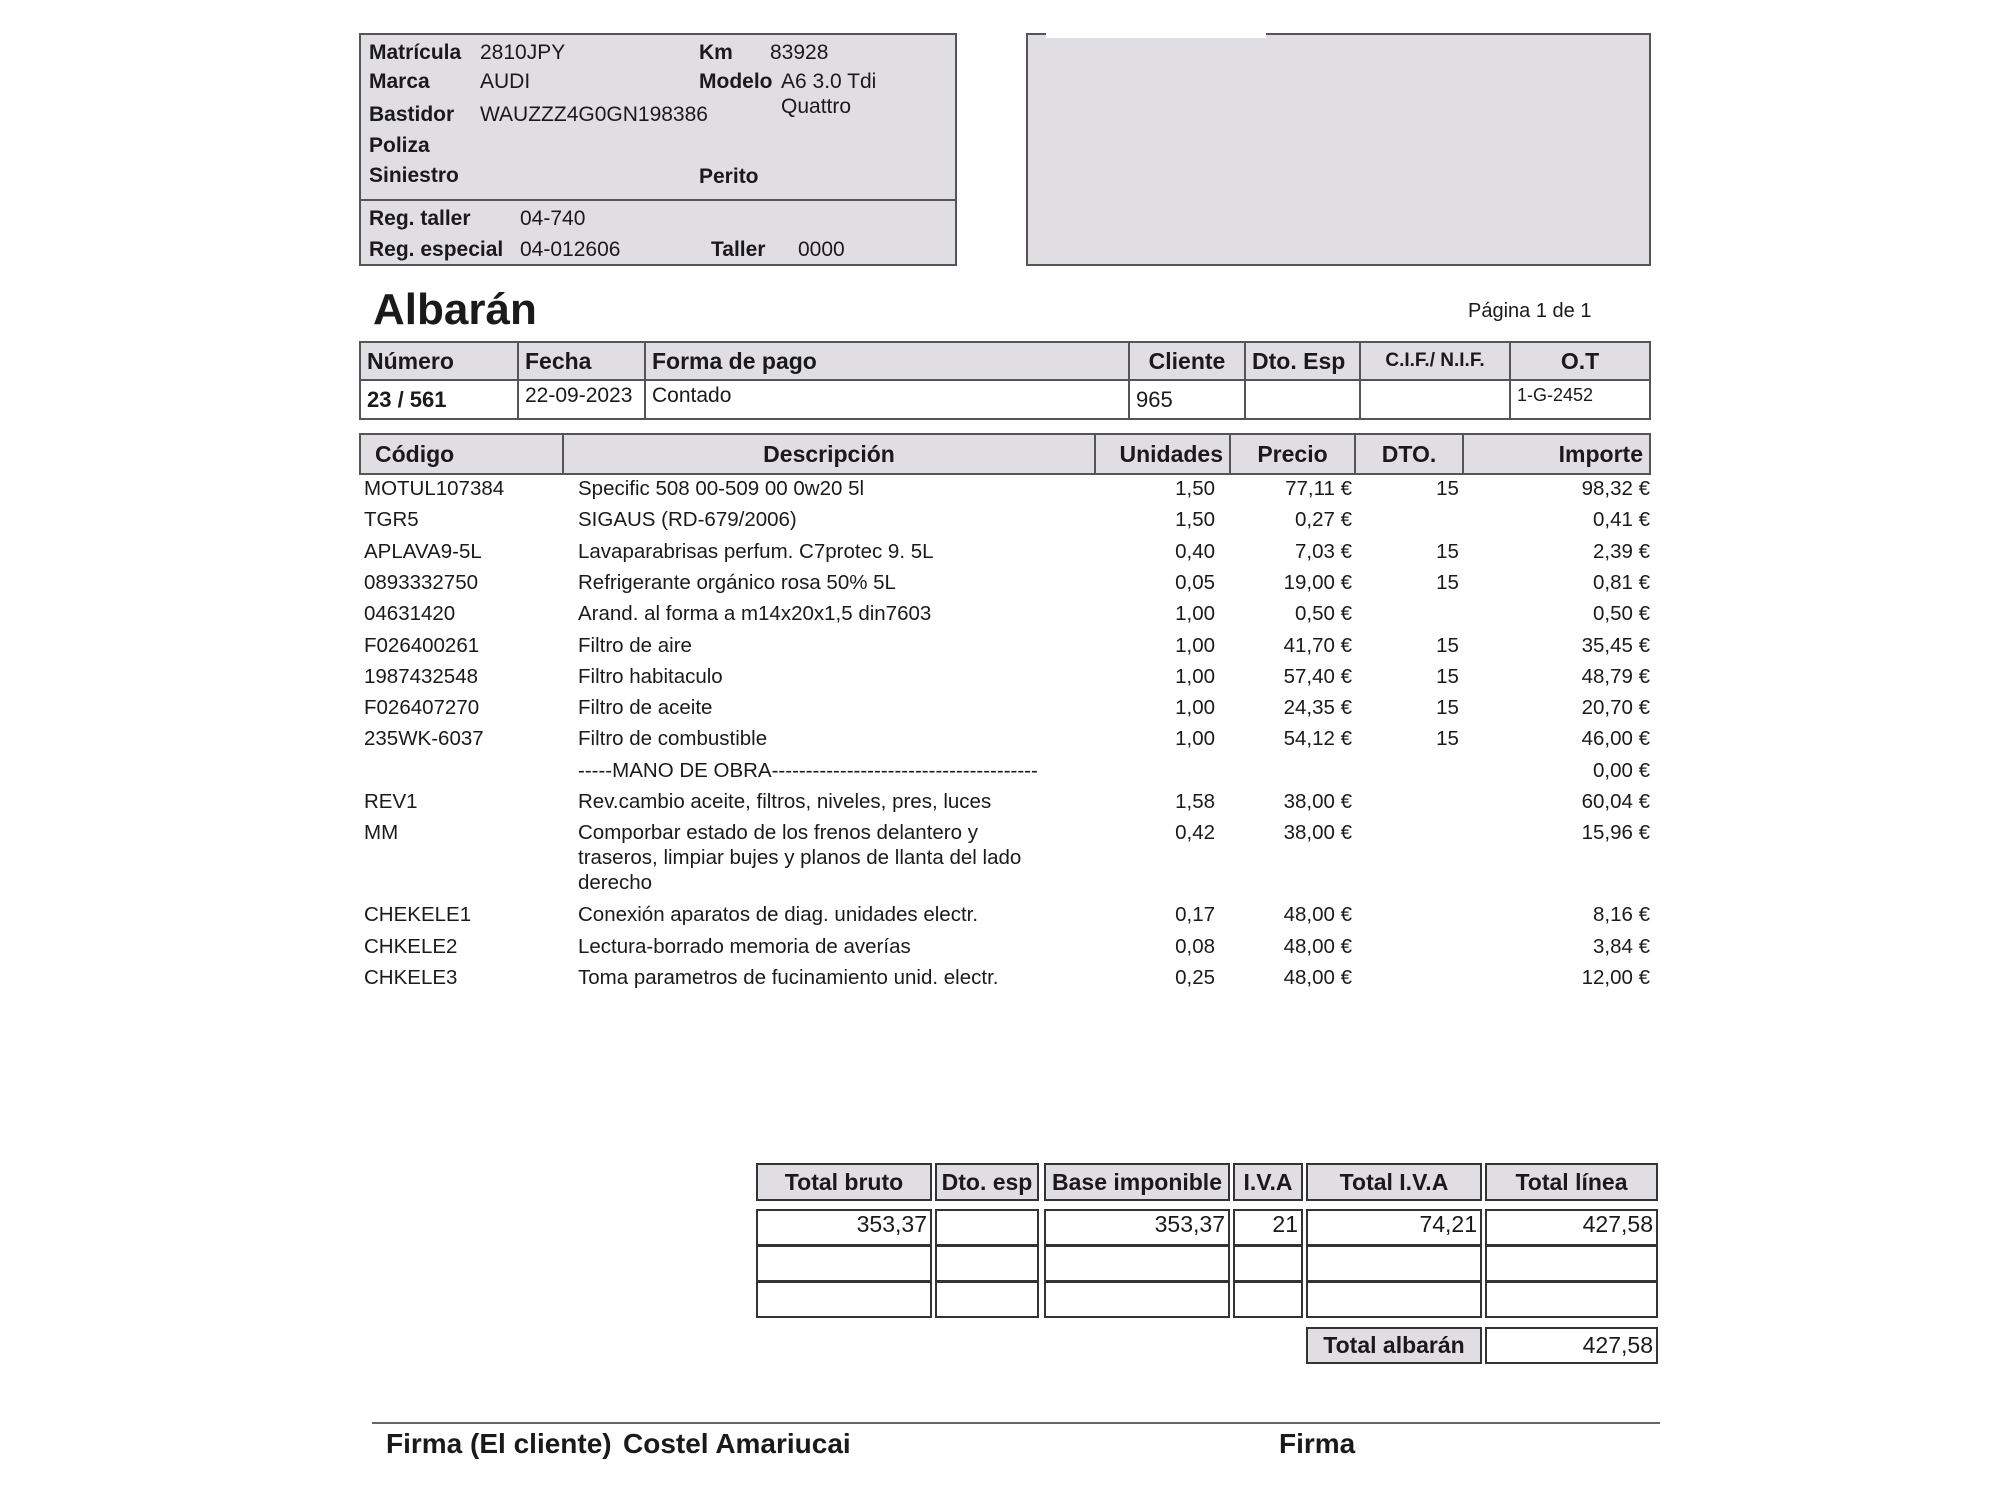 This screenshot has width=2000, height=1500. Describe the element at coordinates (1323, 551) in the screenshot. I see `item-price: 7,03 €` at that location.